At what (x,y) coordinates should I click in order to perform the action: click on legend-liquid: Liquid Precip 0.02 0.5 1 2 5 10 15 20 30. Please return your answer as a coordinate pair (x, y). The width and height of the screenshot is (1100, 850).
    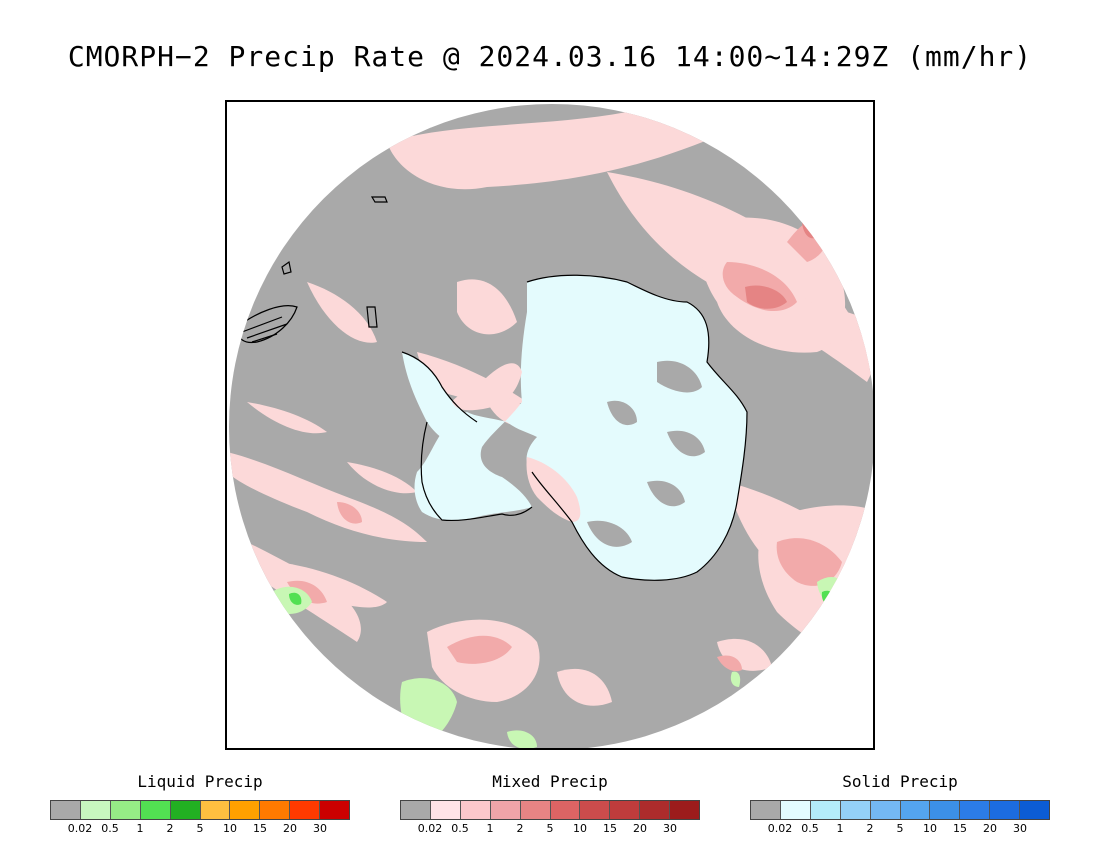
    Looking at the image, I should click on (200, 805).